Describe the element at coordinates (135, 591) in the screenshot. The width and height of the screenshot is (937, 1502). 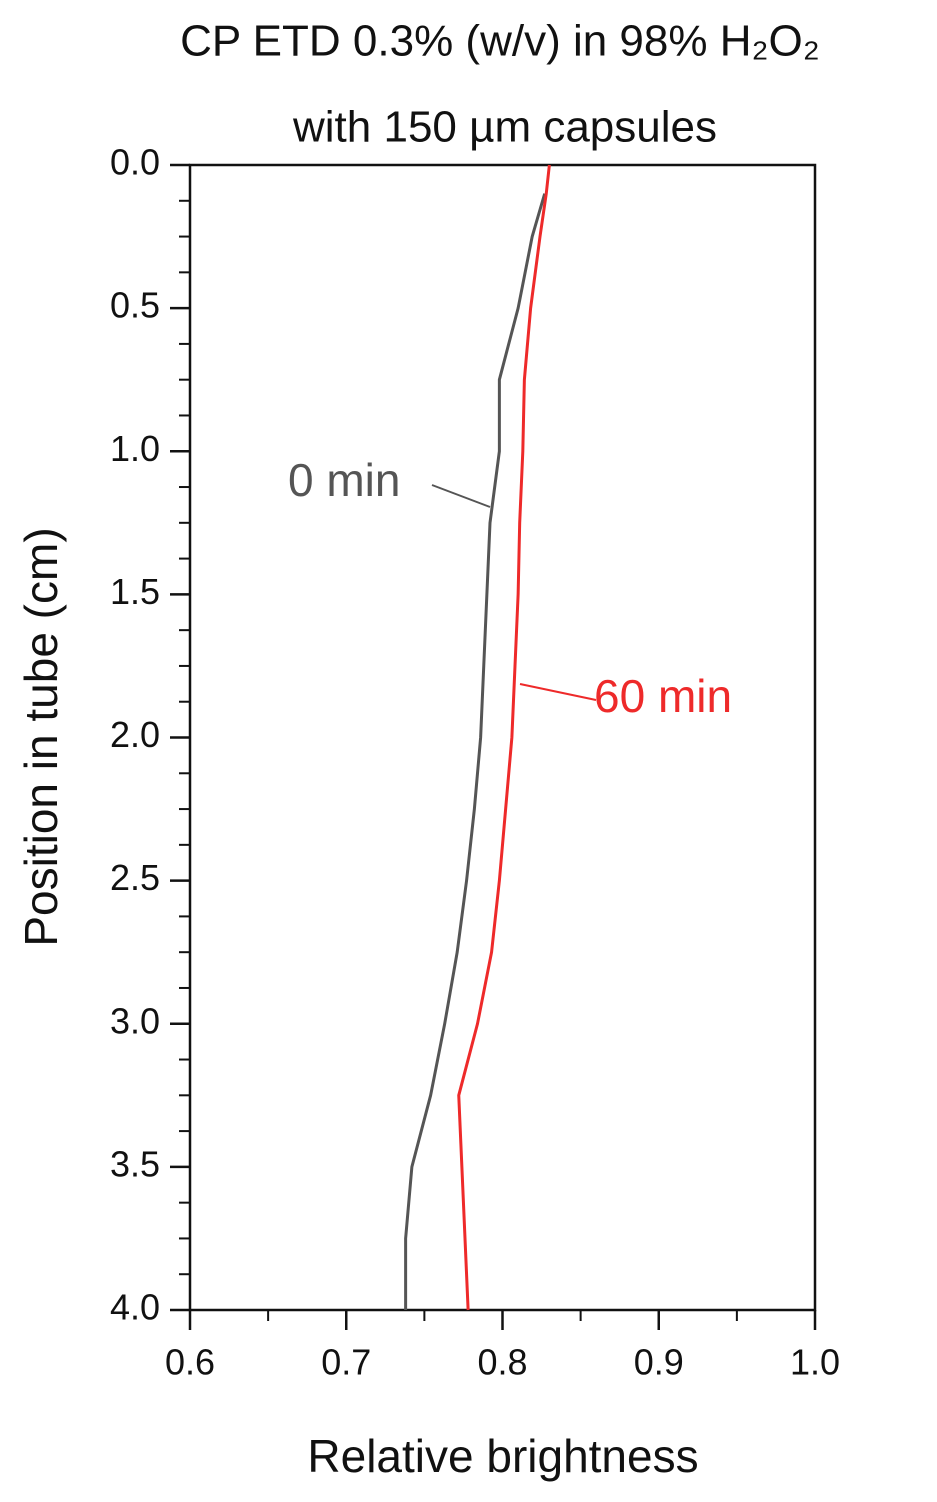
I see `y-tick-label: 1.5` at that location.